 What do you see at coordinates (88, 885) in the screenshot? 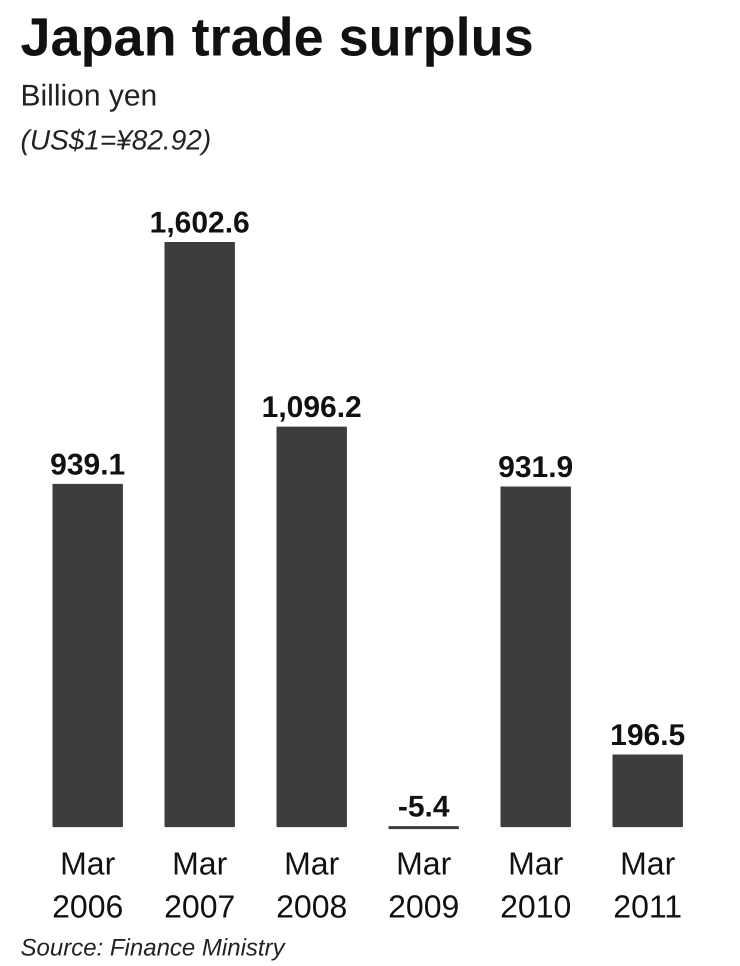
I see `x-tick-label: Mar 2006` at bounding box center [88, 885].